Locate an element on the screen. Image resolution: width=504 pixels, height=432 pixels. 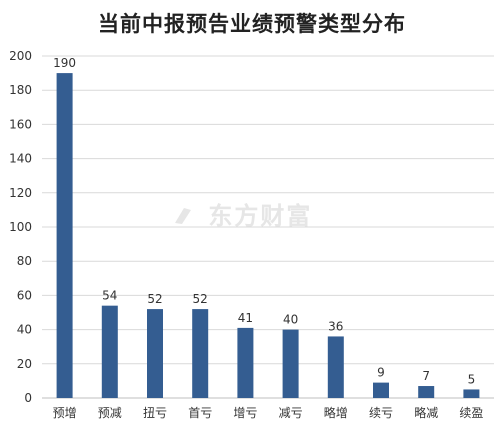
y-tick-label: 20 is located at coordinates (24, 364).